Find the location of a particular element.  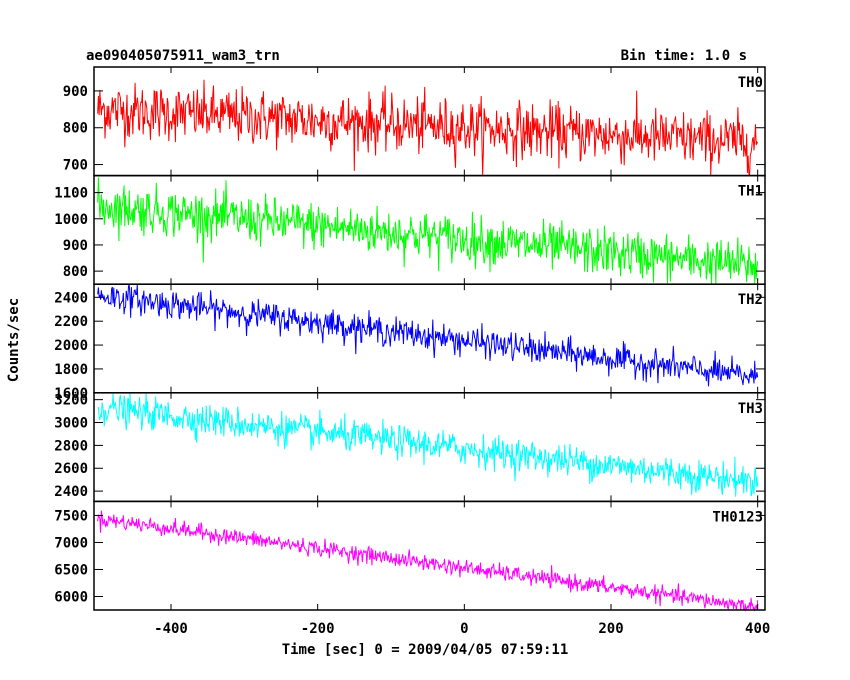

panel-th0: 700 800 900 TH0 is located at coordinates (414, 121).